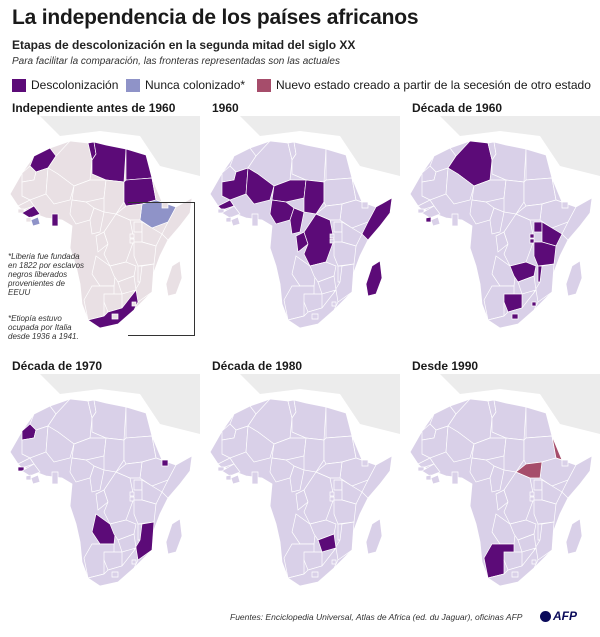 This screenshot has width=600, height=637. Describe the element at coordinates (225, 108) in the screenshot. I see `panel-title-1960: 1960` at that location.